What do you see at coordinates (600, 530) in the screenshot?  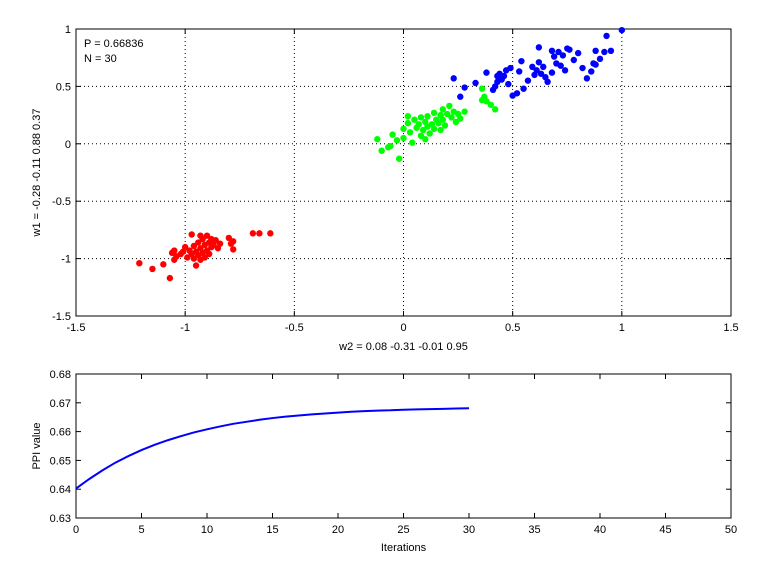 I see `x-tick-label: 40` at bounding box center [600, 530].